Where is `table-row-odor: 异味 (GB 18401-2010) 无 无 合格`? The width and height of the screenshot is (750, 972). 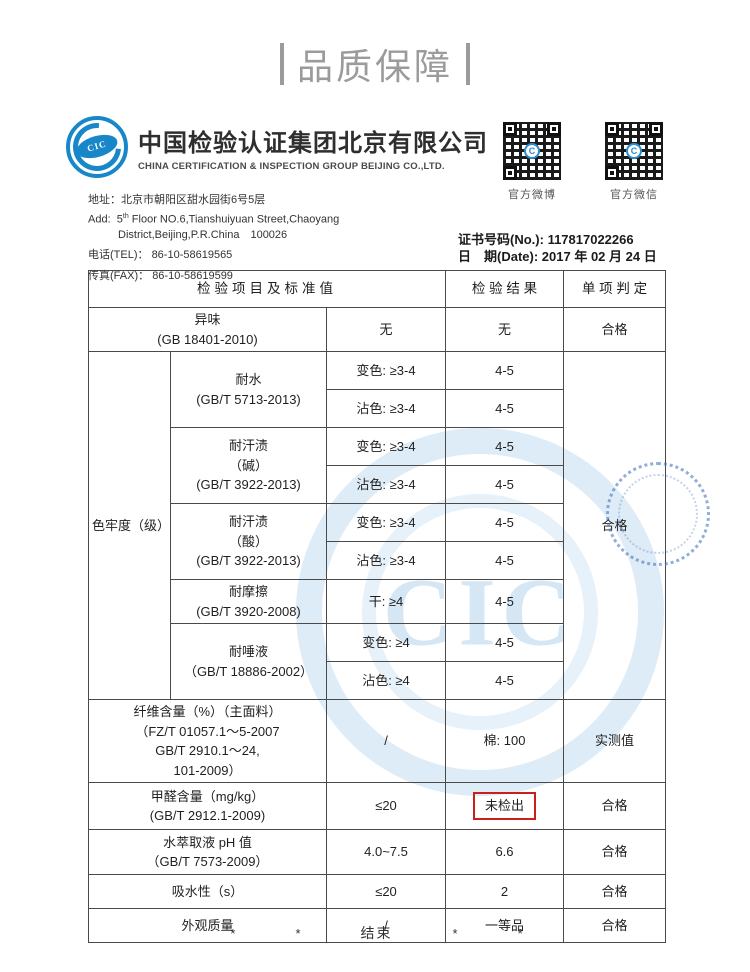 table-row-odor: 异味 (GB 18401-2010) 无 无 合格 is located at coordinates (377, 329).